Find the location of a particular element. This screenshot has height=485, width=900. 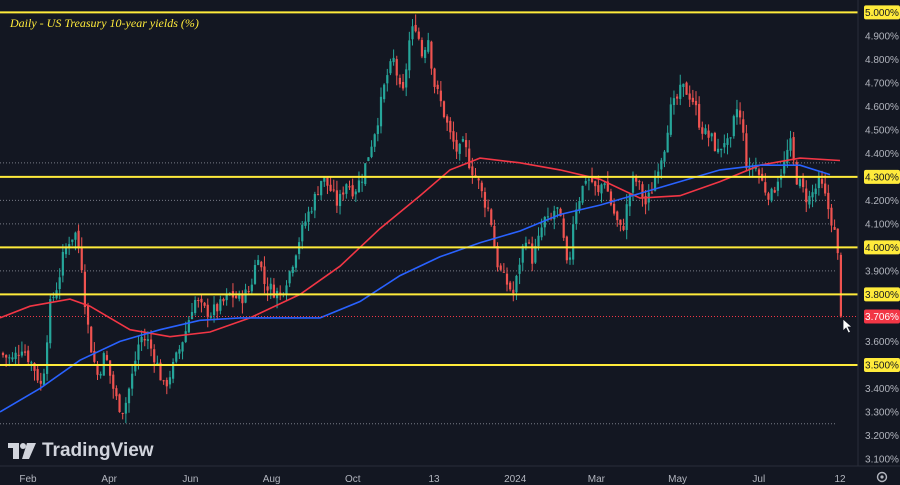

y-tick-label: 4.600% is located at coordinates (882, 107).